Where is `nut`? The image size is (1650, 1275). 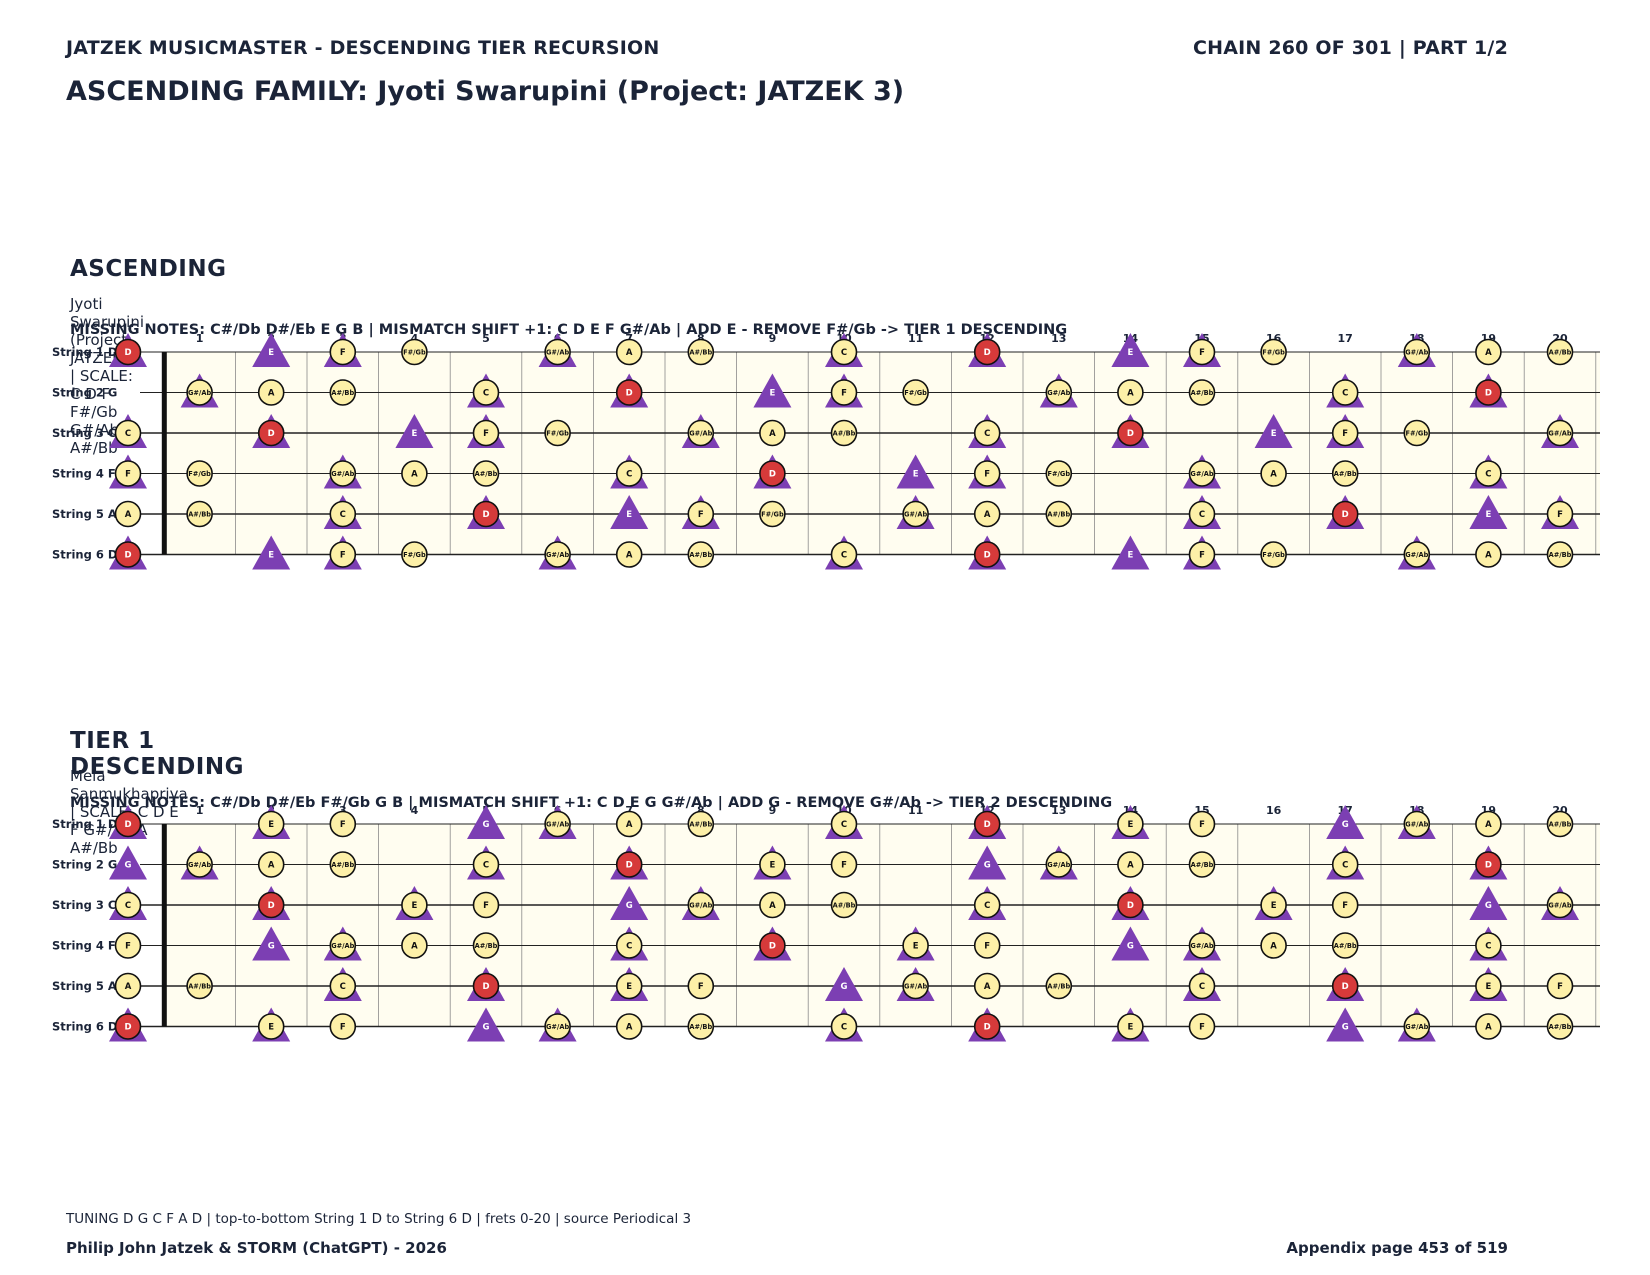
nut is located at coordinates (164, 925).